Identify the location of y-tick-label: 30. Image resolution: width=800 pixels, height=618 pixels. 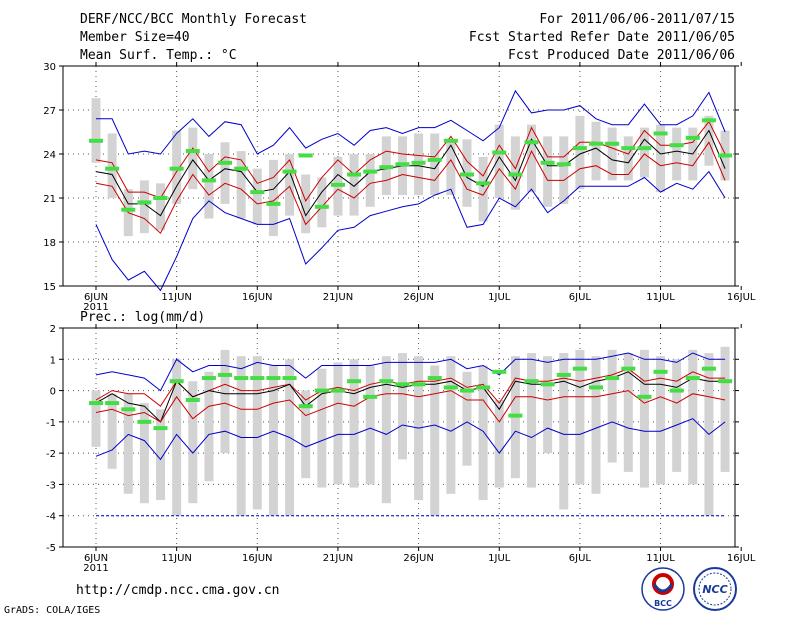
(49, 67).